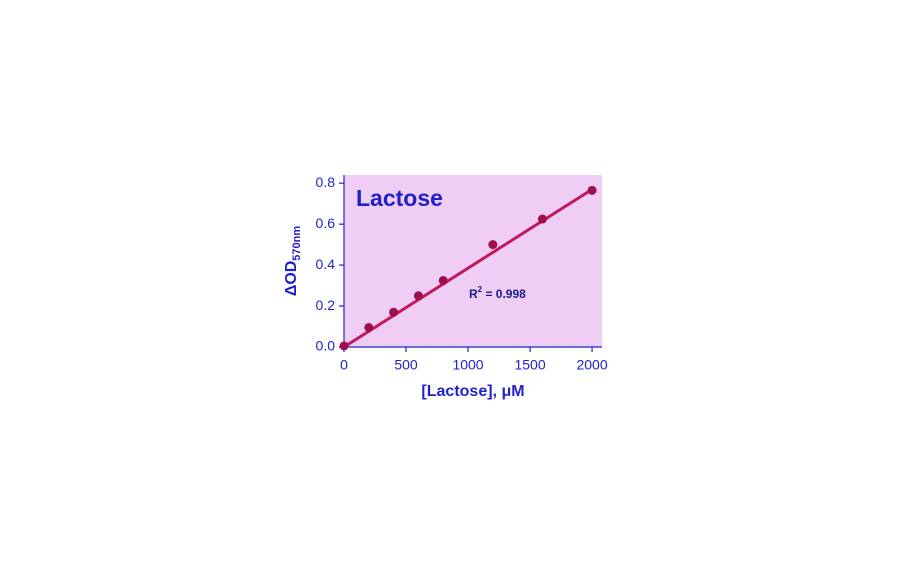 The image size is (912, 562). Describe the element at coordinates (399, 198) in the screenshot. I see `chart-title: Lactose` at that location.